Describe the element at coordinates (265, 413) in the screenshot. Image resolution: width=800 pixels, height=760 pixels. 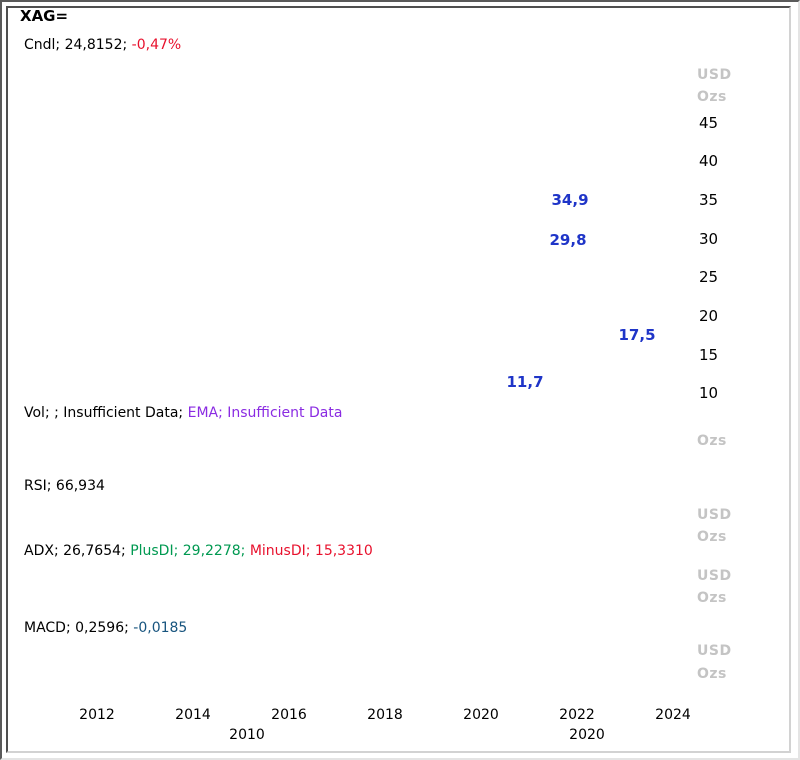
I see `ema-legend-text: EMA; Insufficient Data` at that location.